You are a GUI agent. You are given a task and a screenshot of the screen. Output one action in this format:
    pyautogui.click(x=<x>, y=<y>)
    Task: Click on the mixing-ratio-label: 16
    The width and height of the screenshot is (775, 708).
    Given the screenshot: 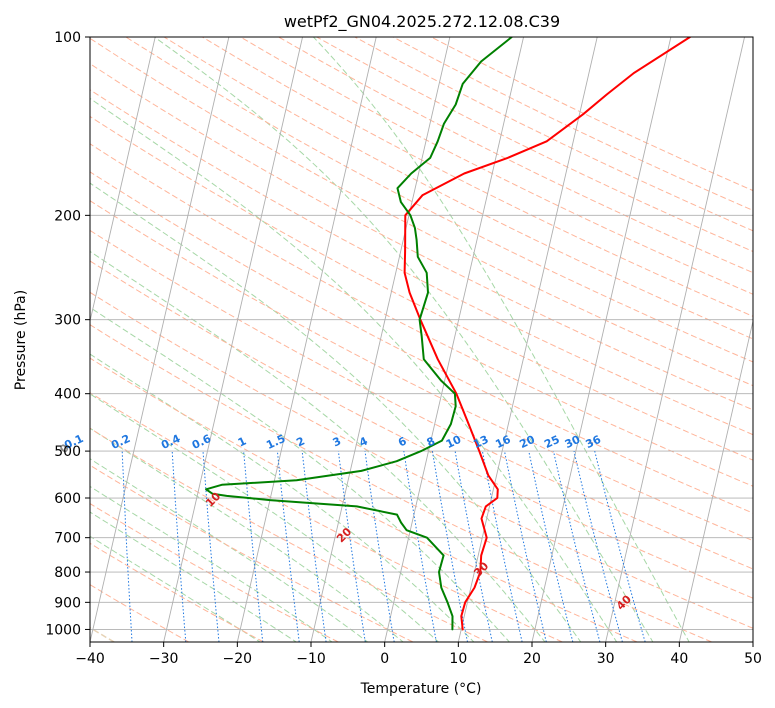 What is the action you would take?
    pyautogui.click(x=503, y=442)
    